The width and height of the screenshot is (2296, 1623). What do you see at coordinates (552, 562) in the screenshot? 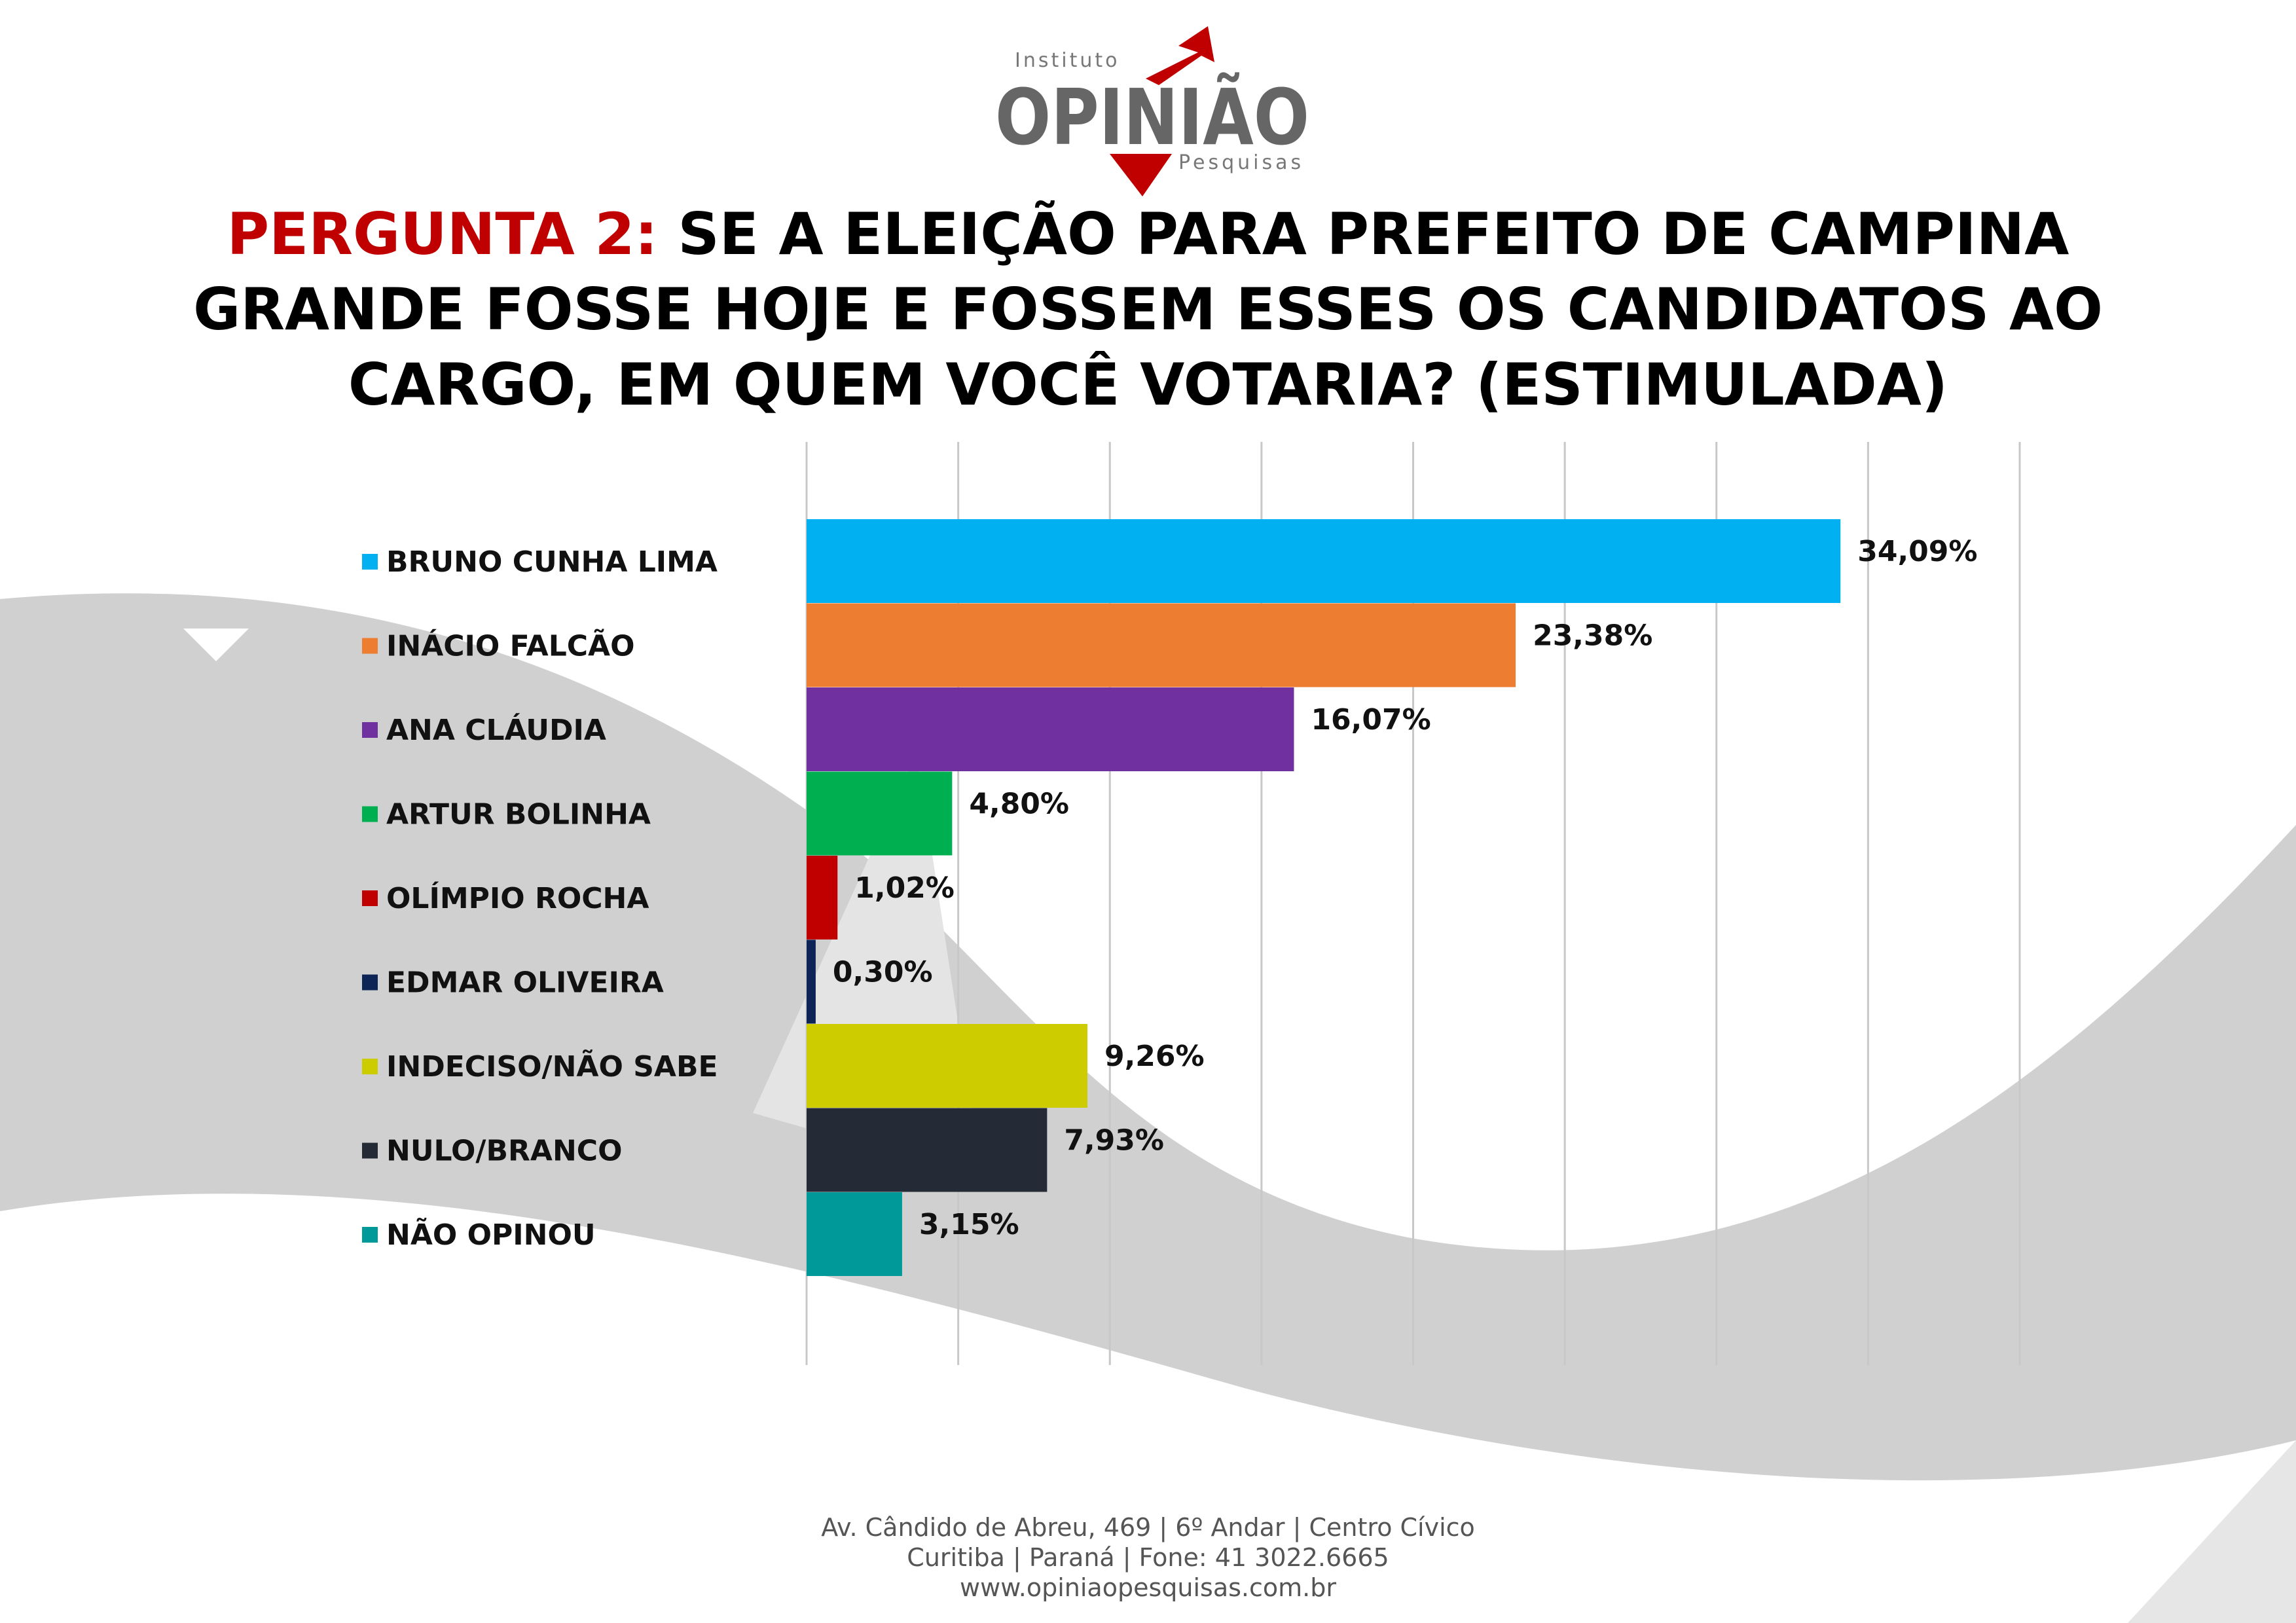
I see `category-label-0: BRUNO CUNHA LIMA` at bounding box center [552, 562].